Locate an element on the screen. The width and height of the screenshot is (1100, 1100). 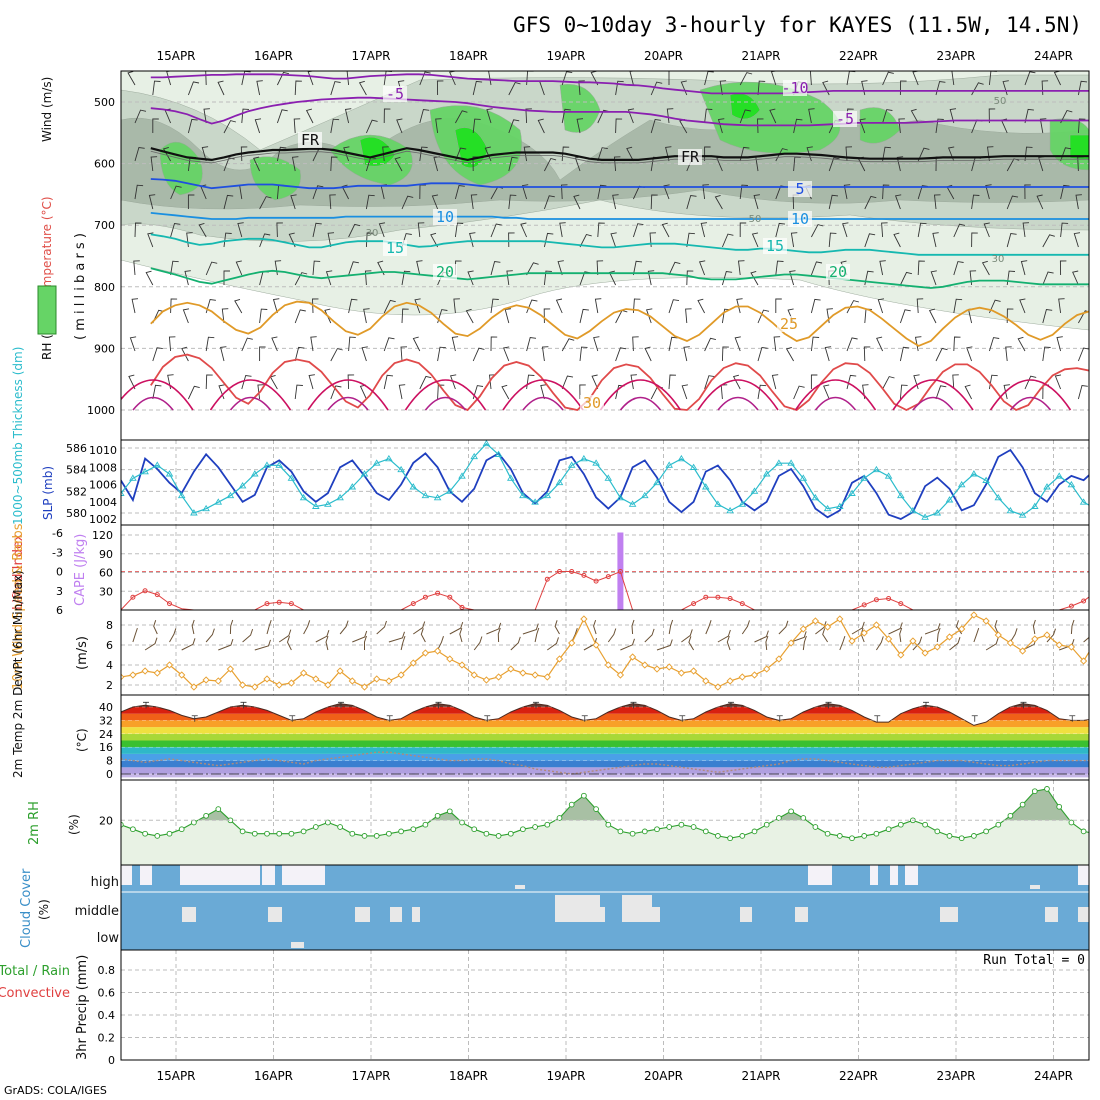
wind-layer is located at coordinates (605, 651).